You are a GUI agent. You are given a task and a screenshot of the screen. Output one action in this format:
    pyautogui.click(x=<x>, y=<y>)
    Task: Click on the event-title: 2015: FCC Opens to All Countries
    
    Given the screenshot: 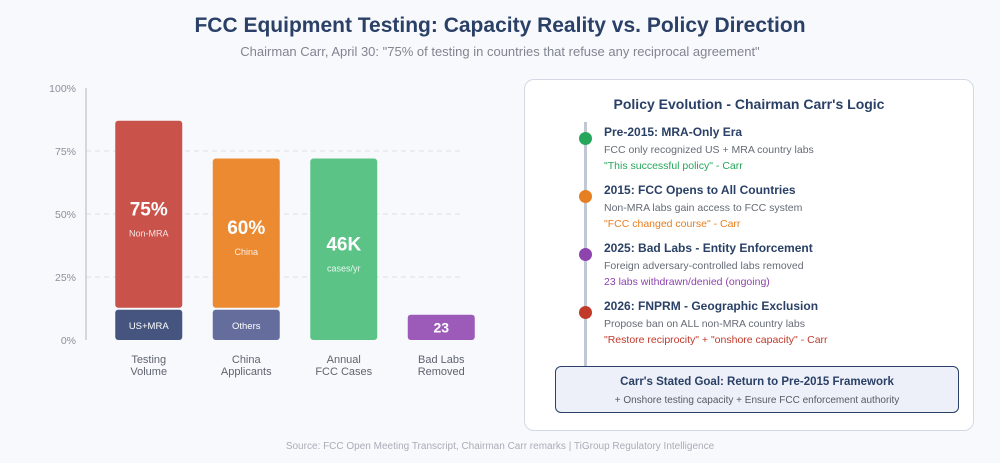 What is the action you would take?
    pyautogui.click(x=700, y=190)
    